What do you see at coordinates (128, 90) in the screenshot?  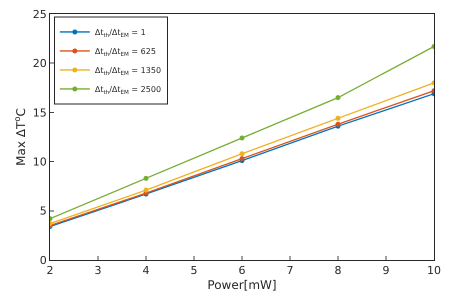 I see `legend-label: Δt$_{th}$/Δt$_{EM}$ = 2500` at bounding box center [128, 90].